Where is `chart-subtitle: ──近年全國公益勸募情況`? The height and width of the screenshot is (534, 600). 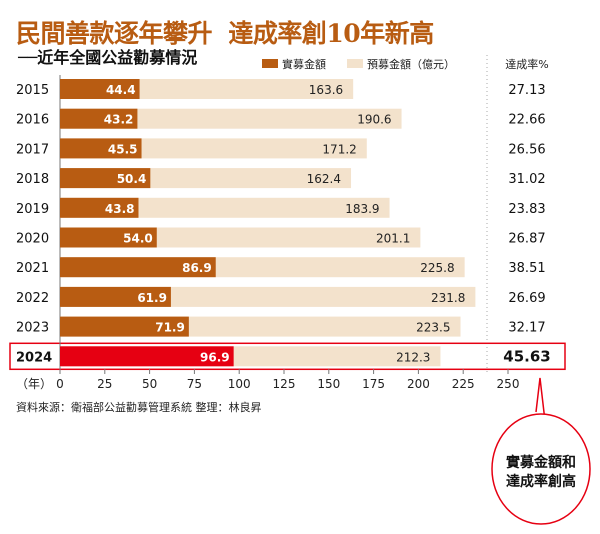
chart-subtitle: ──近年全國公益勸募情況 is located at coordinates (108, 57).